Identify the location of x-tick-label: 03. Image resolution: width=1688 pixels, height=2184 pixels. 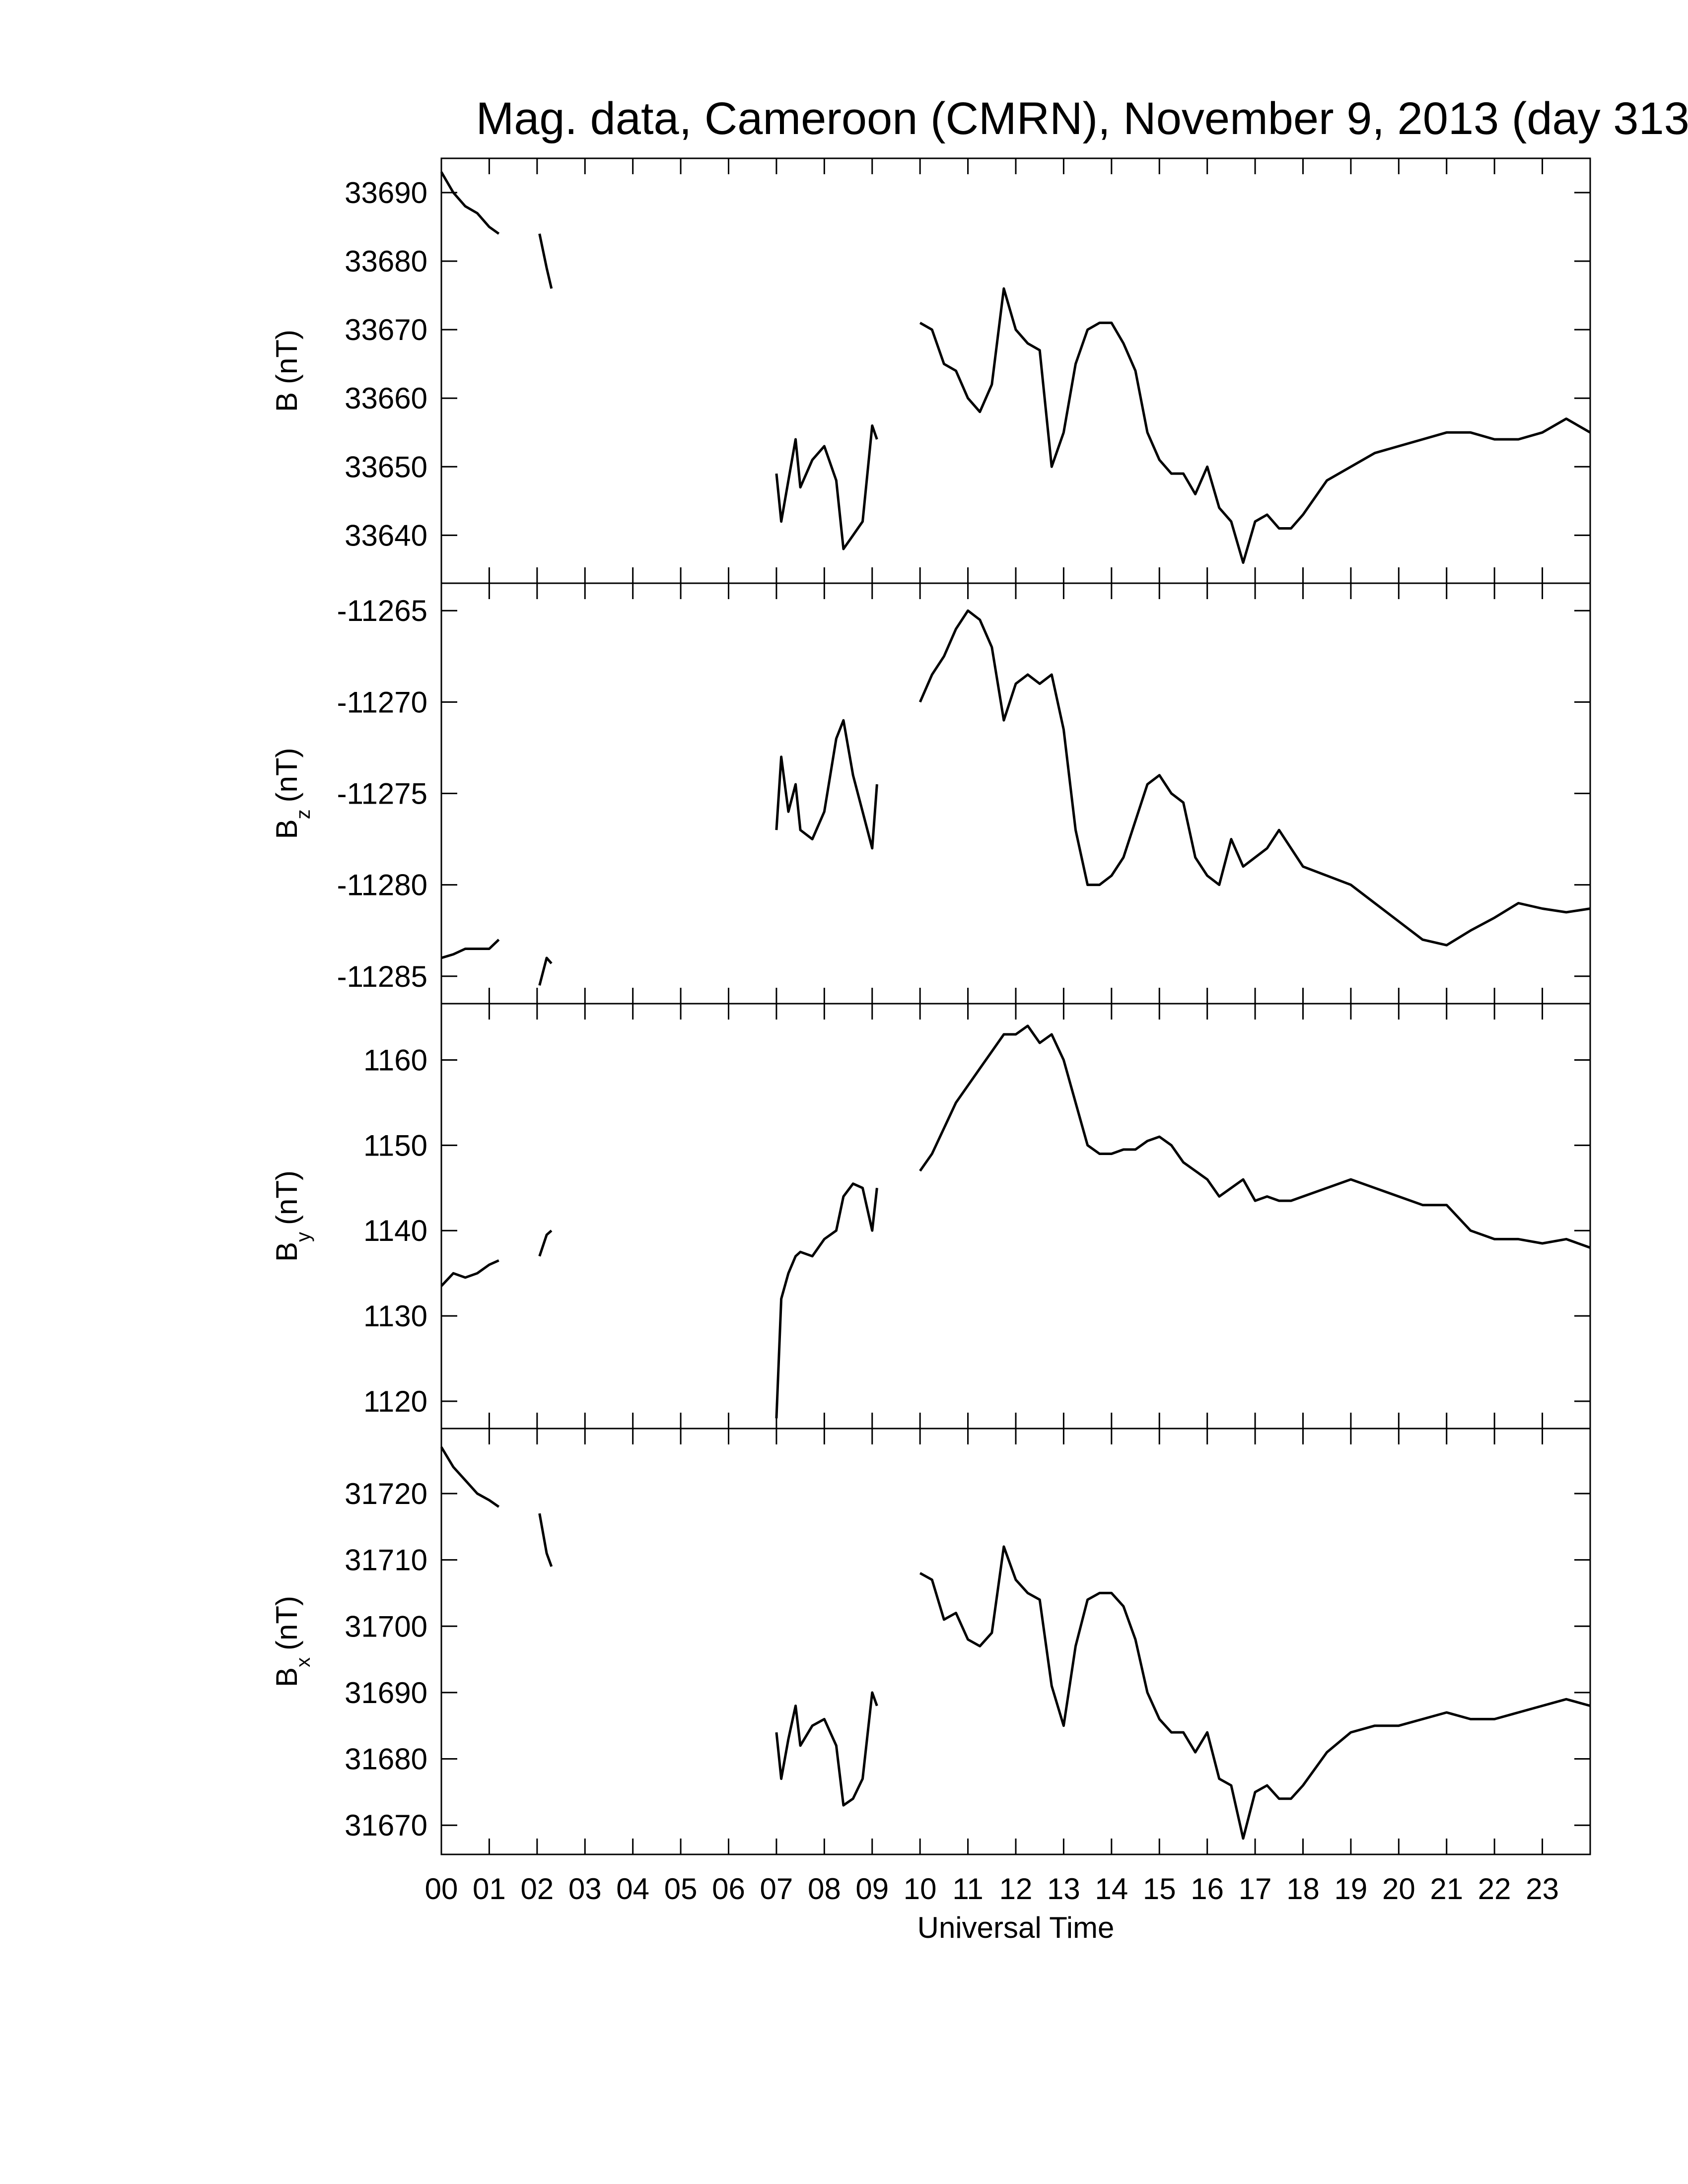
(585, 1889).